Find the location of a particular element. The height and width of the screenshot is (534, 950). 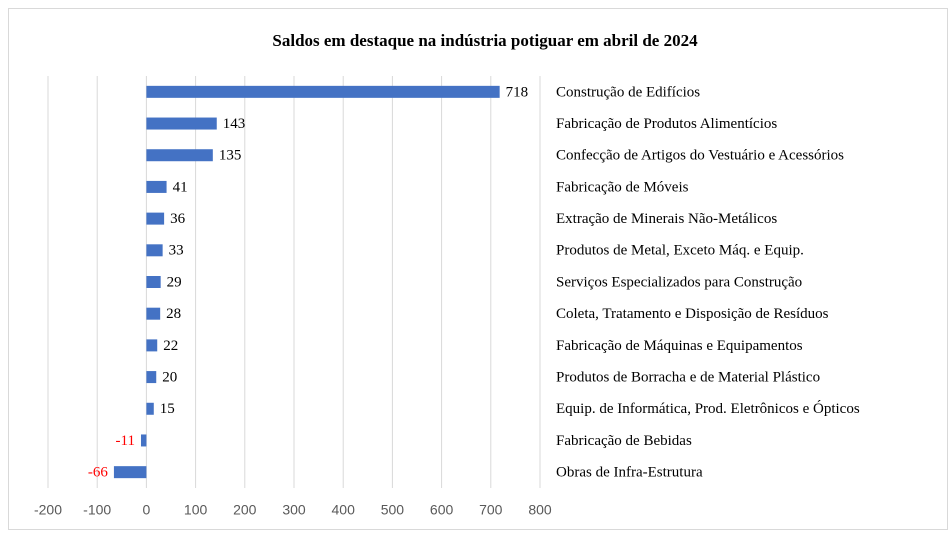

category-label: Construção de Edifícios is located at coordinates (628, 92).